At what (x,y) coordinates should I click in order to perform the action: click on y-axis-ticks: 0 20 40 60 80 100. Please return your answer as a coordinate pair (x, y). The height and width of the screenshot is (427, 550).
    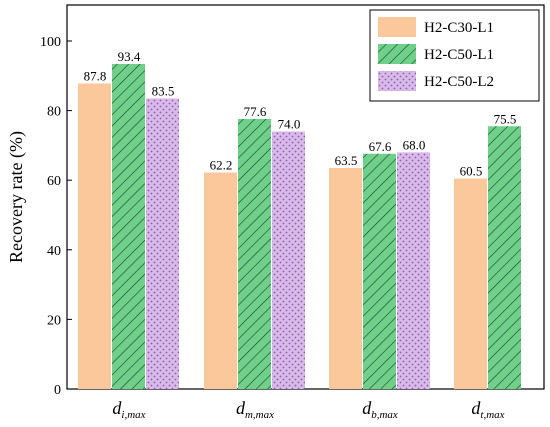
    Looking at the image, I should click on (56, 216).